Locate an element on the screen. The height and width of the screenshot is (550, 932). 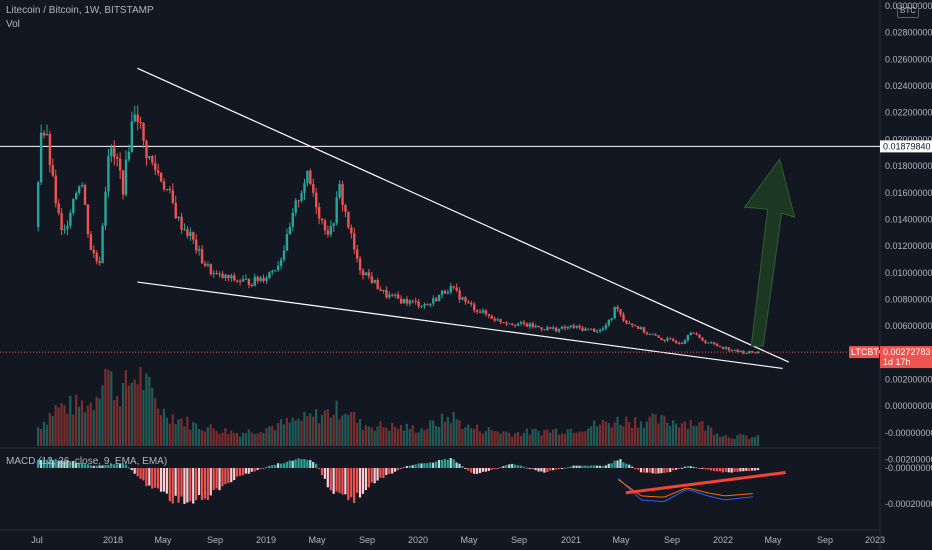
time-tick-label: 2019 is located at coordinates (266, 540).